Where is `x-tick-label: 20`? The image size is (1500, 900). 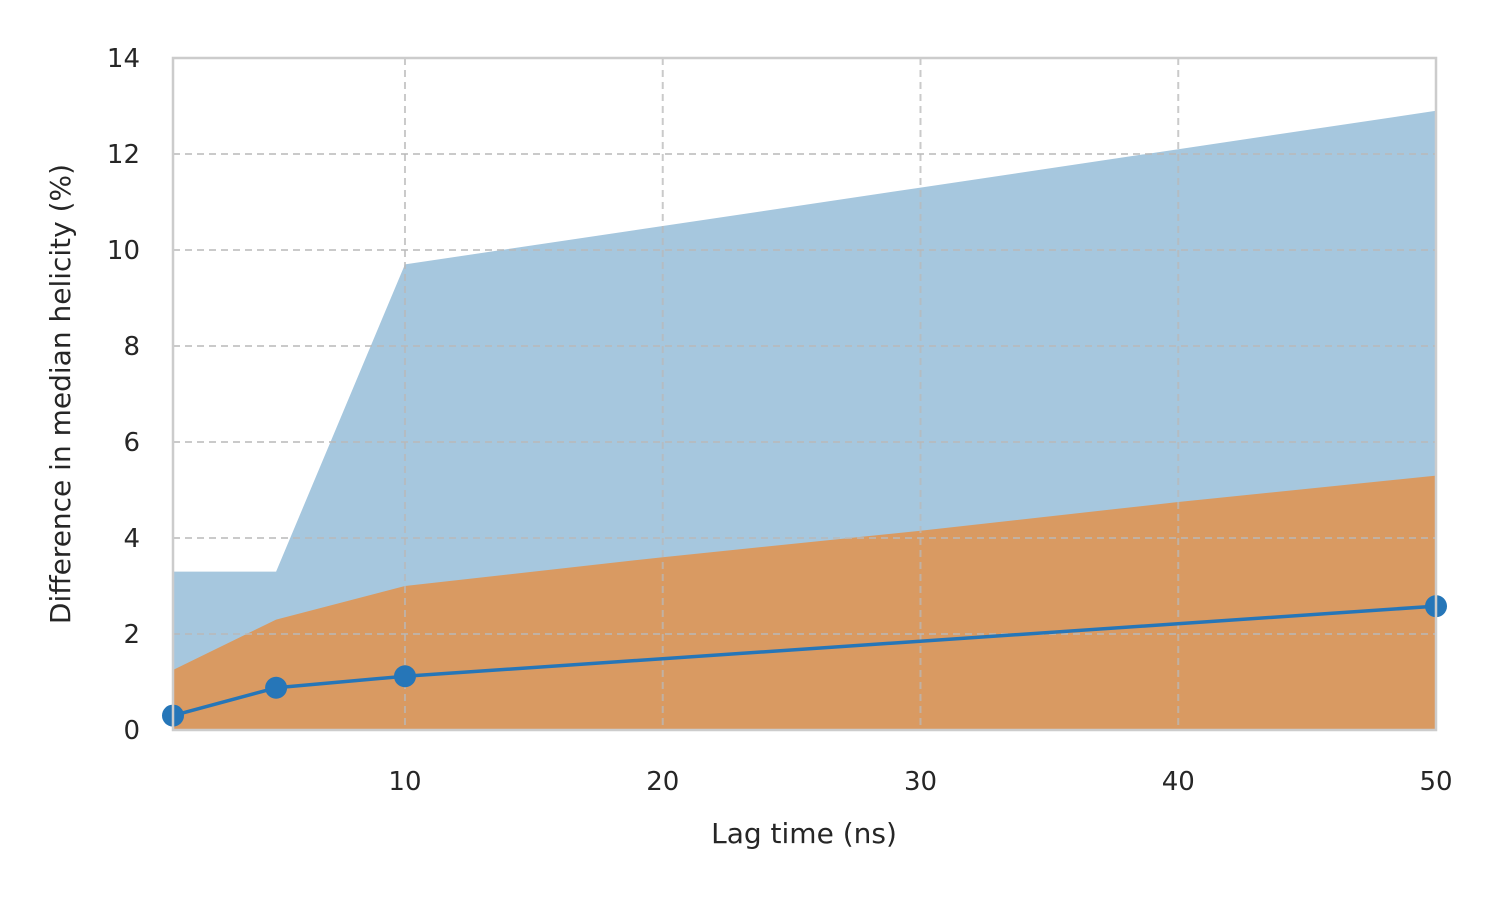 x-tick-label: 20 is located at coordinates (662, 782).